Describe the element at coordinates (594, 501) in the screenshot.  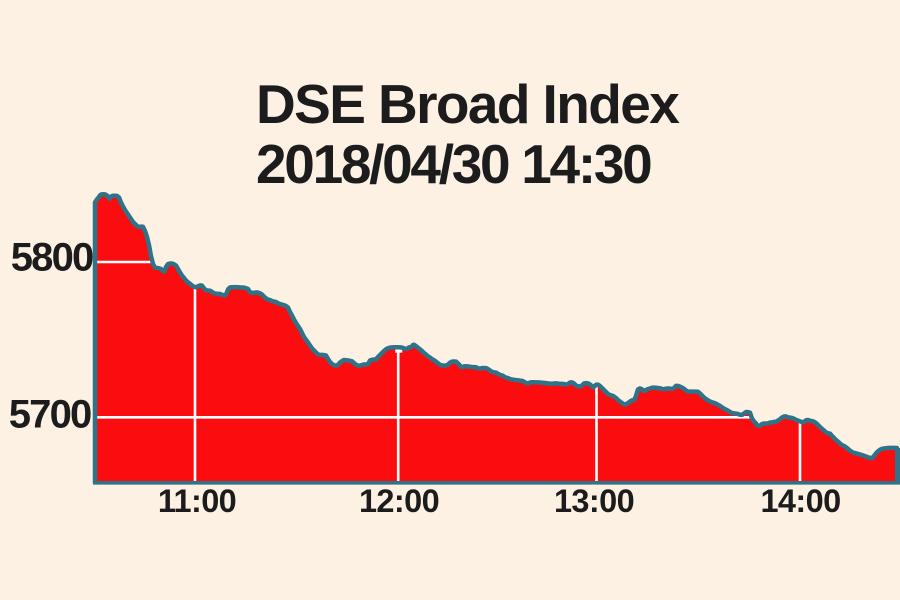
I see `svg-text: 13:00` at that location.